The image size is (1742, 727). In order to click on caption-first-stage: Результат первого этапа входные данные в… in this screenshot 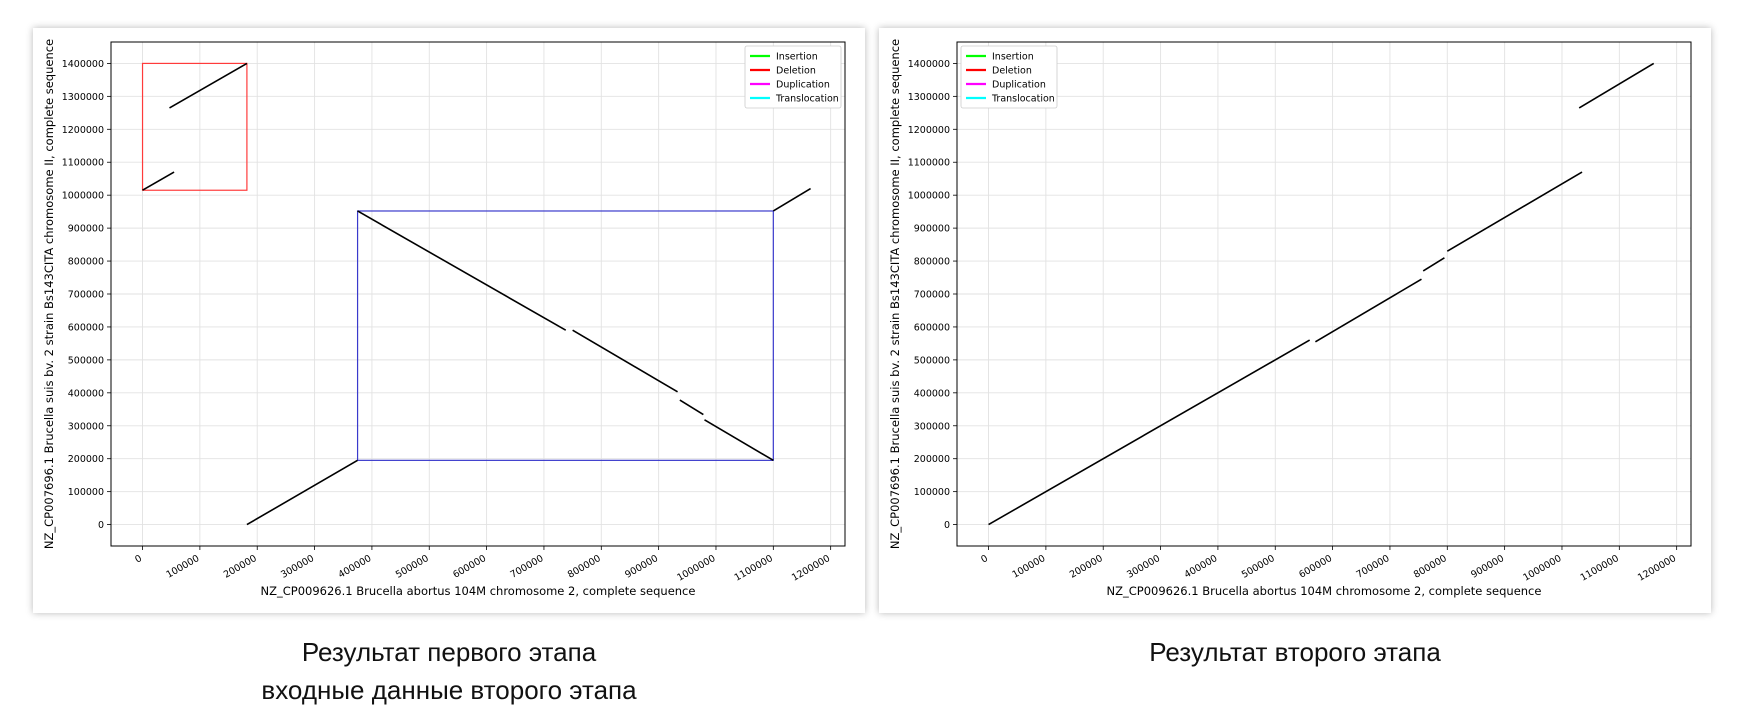, I will do `click(449, 671)`.